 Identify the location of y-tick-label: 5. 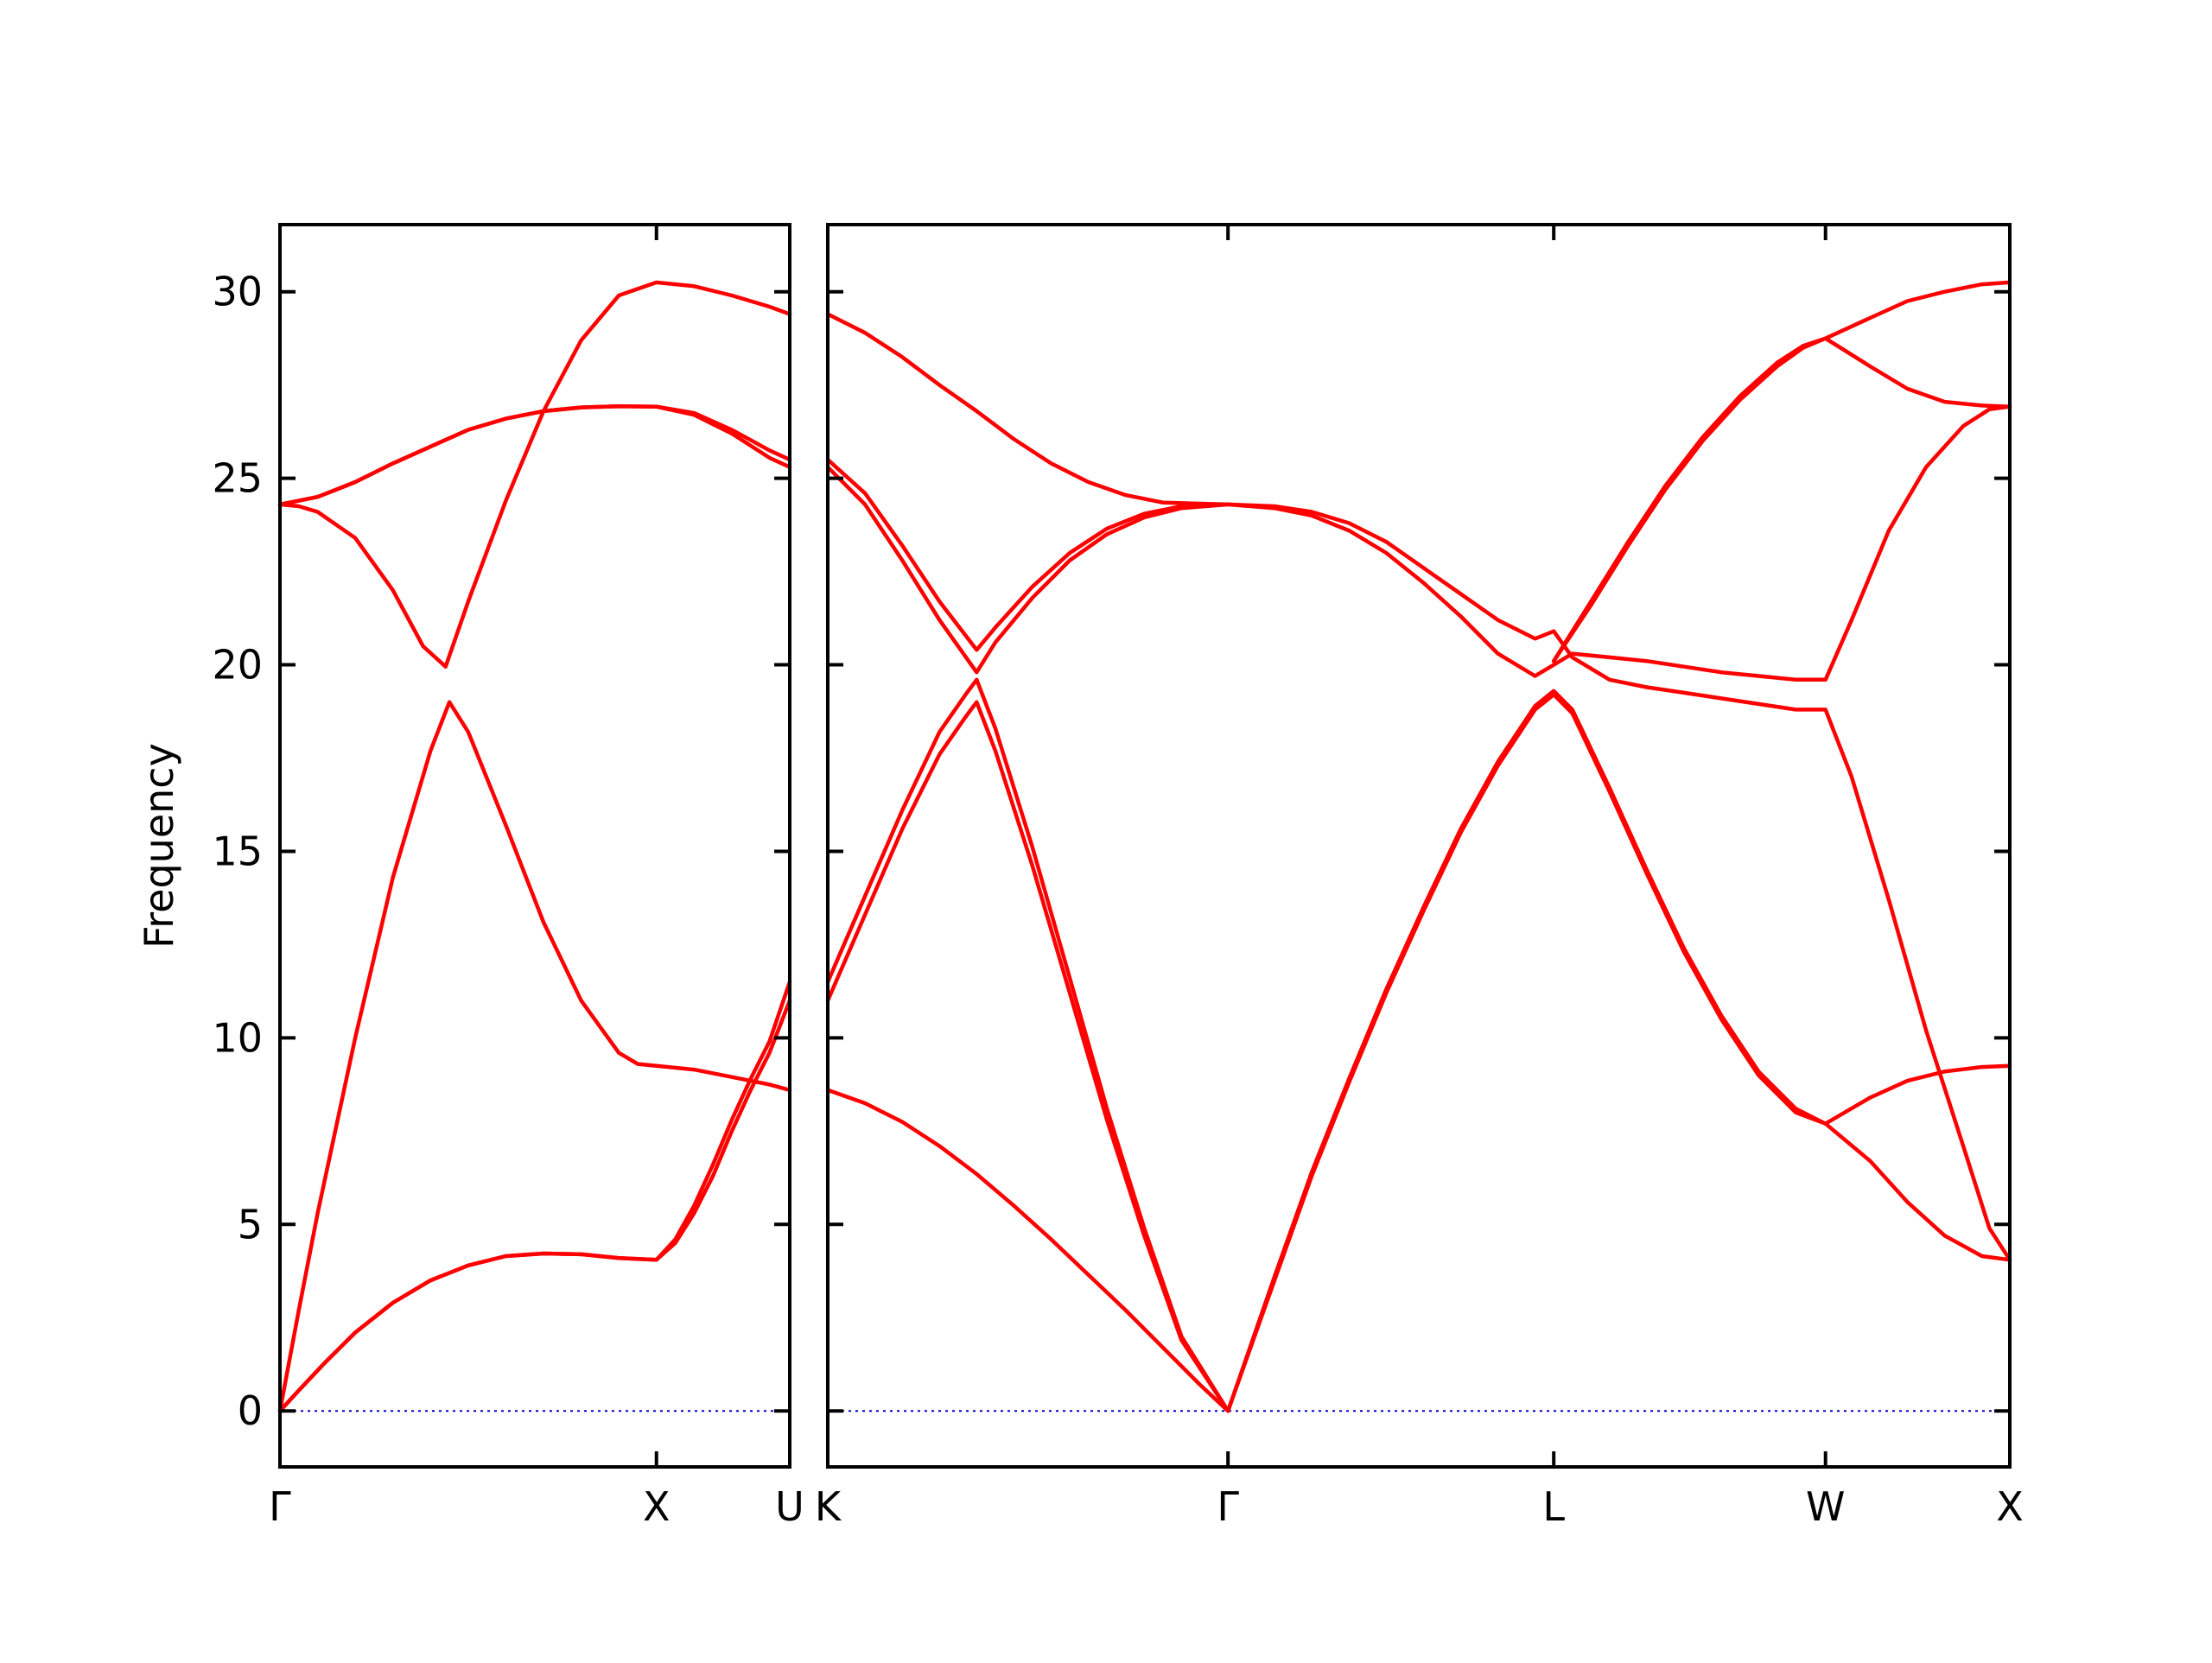
(250, 1224).